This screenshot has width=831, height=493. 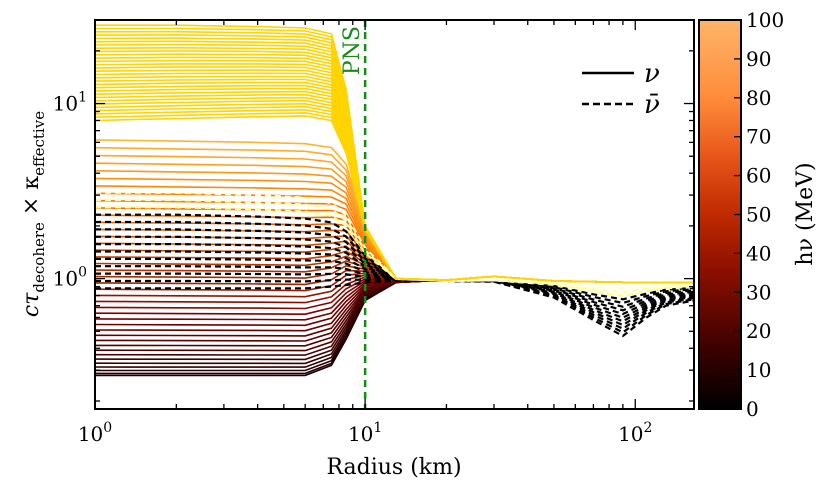 I want to click on y-label-times: × κ, so click(x=31, y=199).